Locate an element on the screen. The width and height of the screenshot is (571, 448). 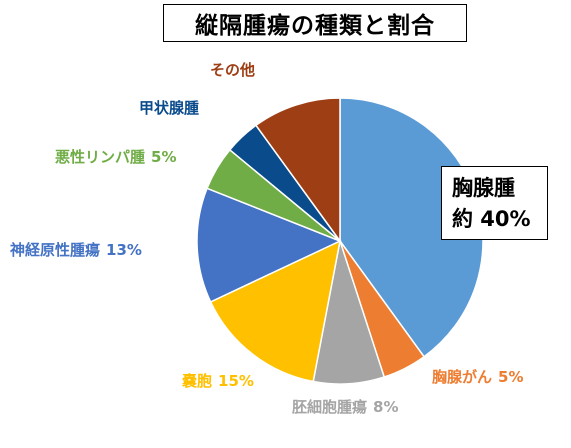
label-malignant-lymphoma: 悪性リンパ腫 5% is located at coordinates (115, 157).